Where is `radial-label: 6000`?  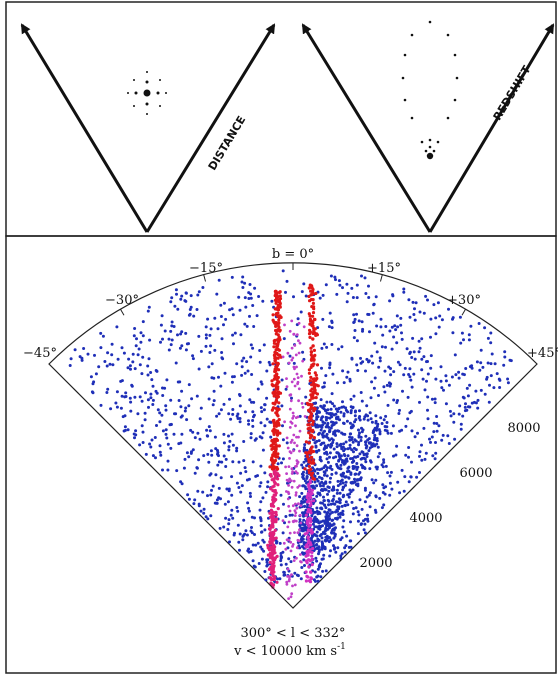 radial-label: 6000 is located at coordinates (475, 473).